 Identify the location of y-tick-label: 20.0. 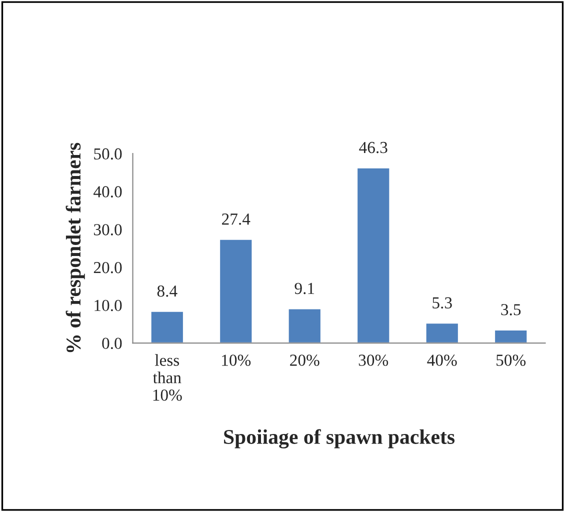
(108, 268).